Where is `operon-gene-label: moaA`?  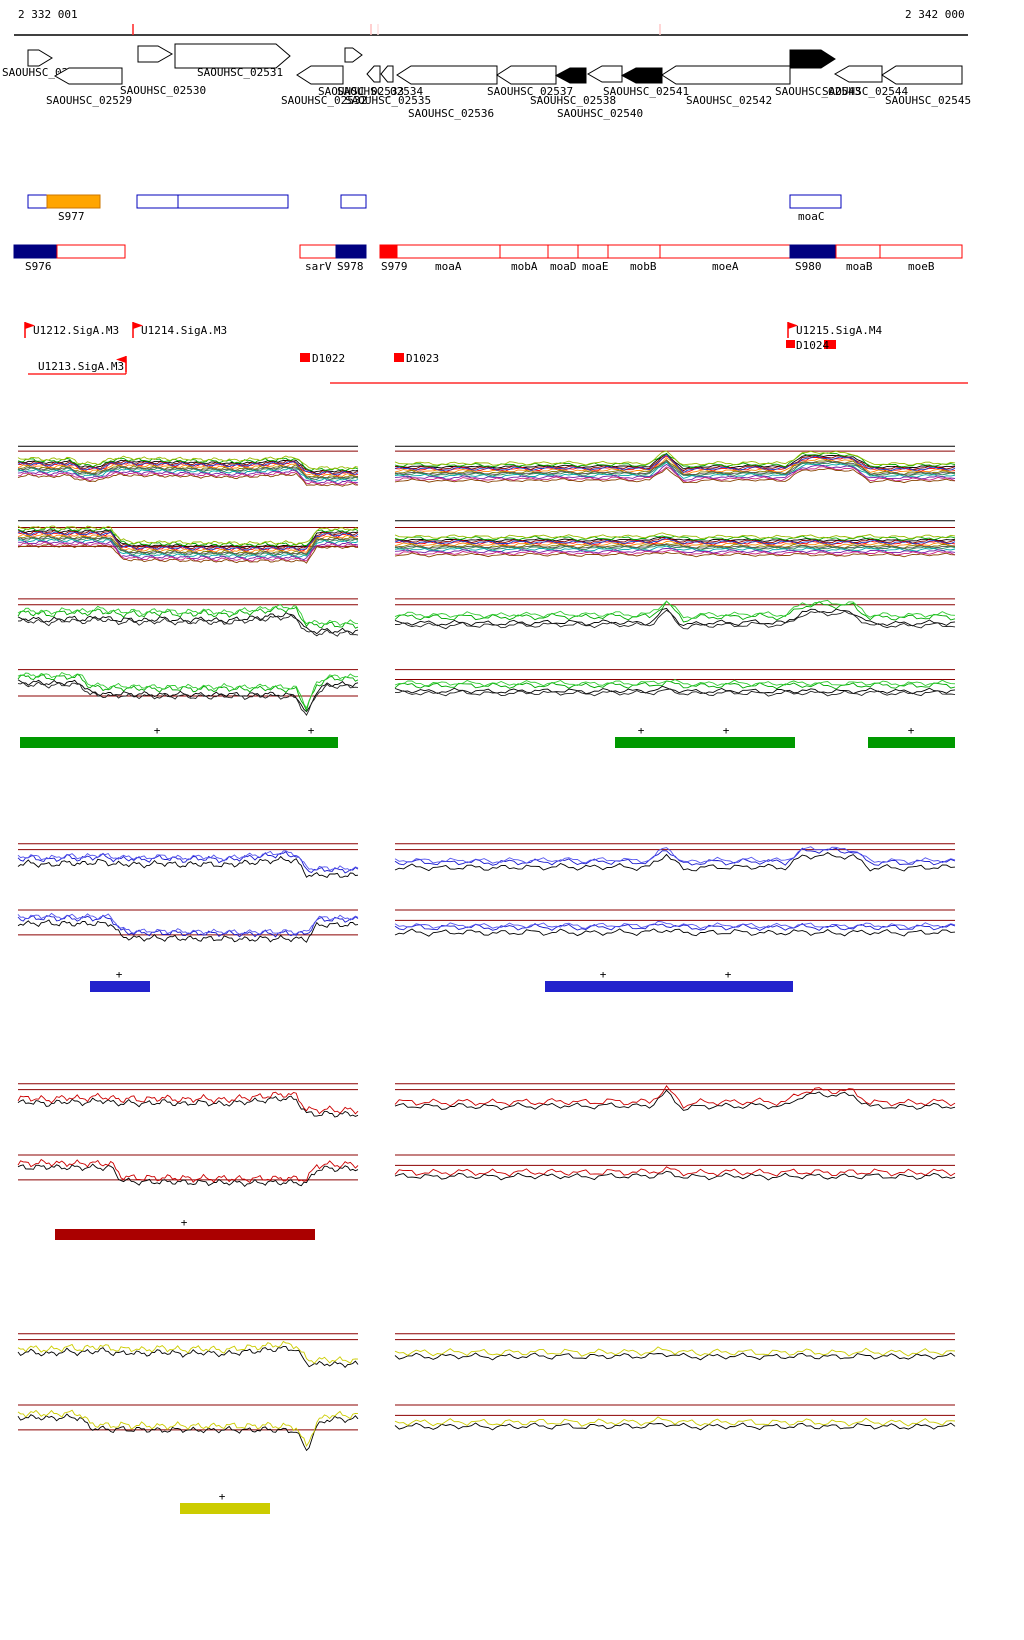 operon-gene-label: moaA is located at coordinates (448, 266).